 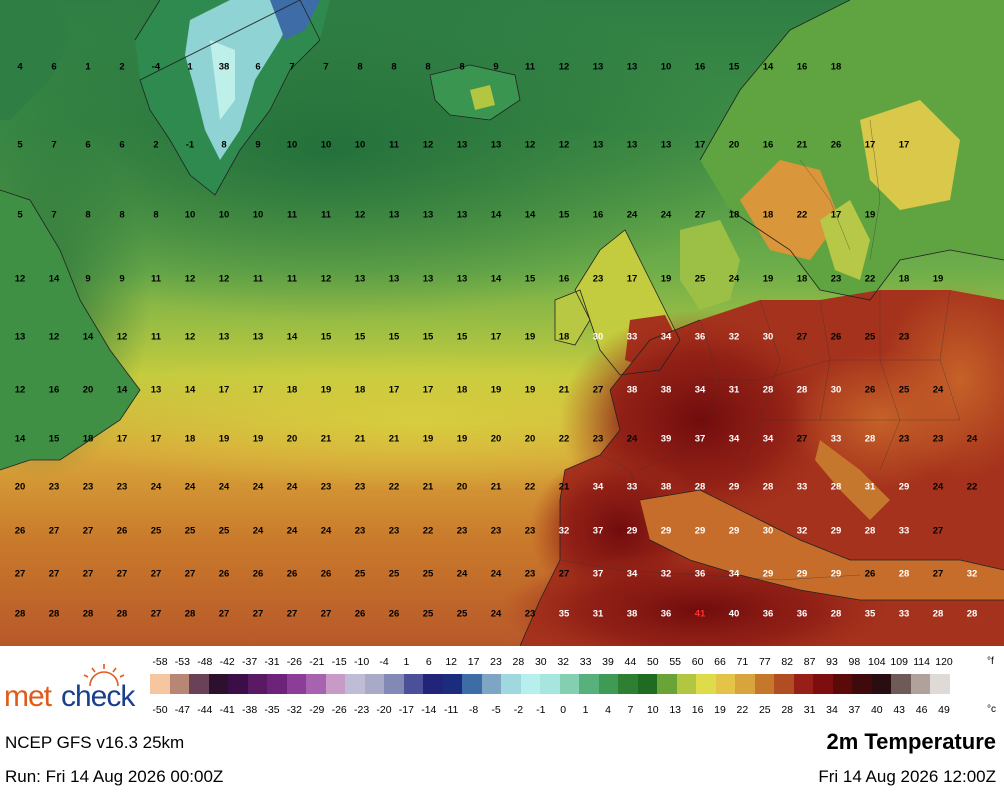 What do you see at coordinates (451, 710) in the screenshot?
I see `celsius-tick: -11` at bounding box center [451, 710].